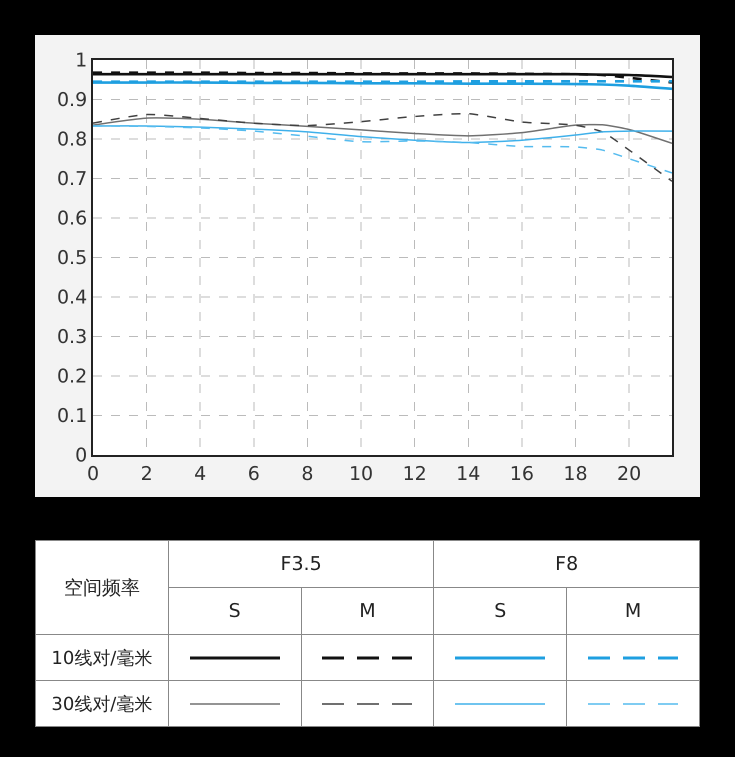 This screenshot has width=735, height=757. I want to click on y-tick-label: 0.8, so click(72, 139).